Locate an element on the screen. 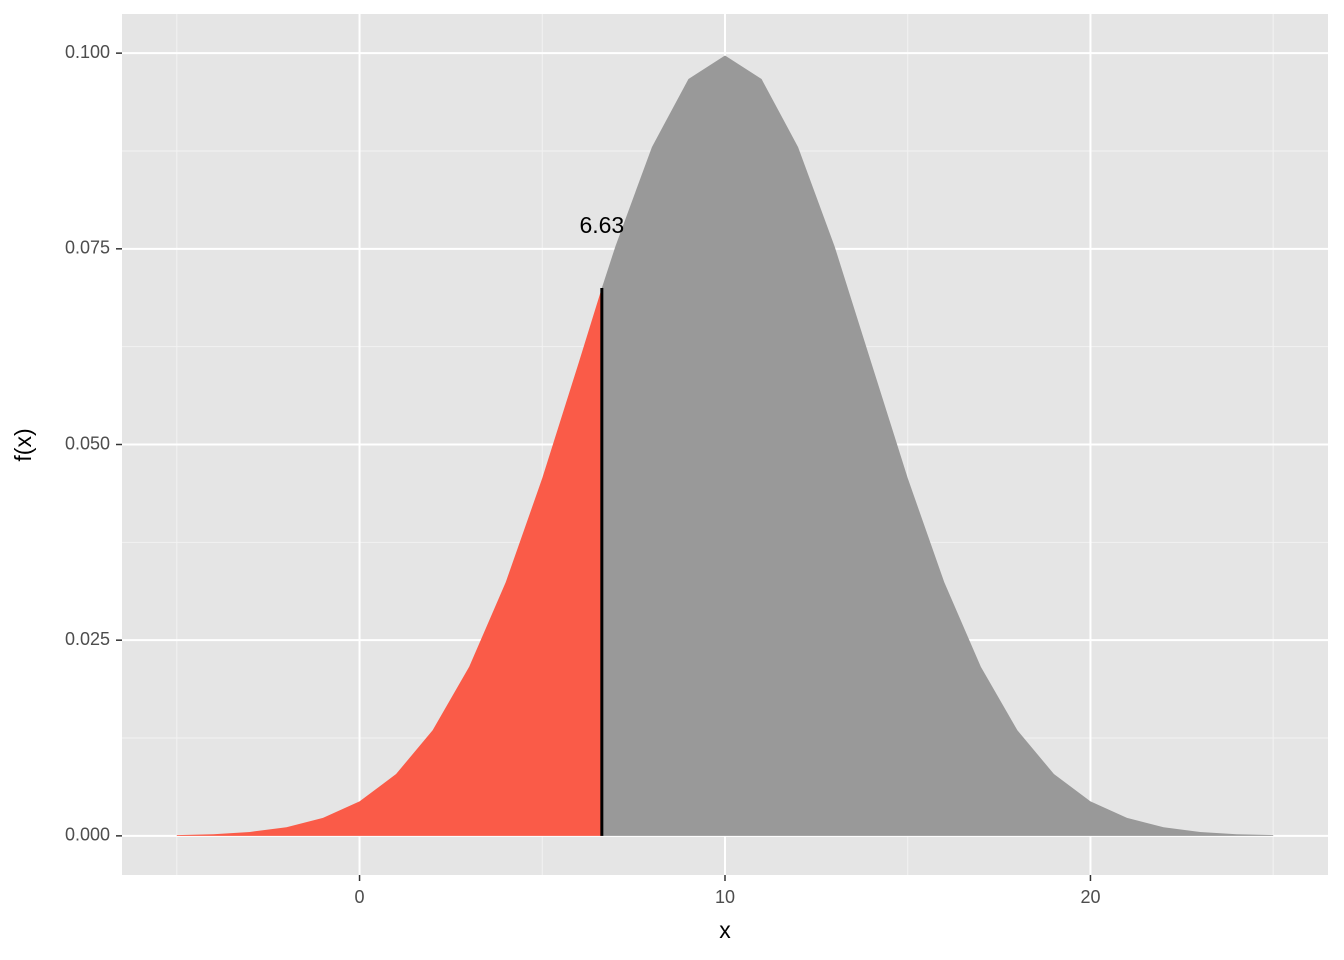 The width and height of the screenshot is (1344, 960). y-tick-label: 0.025 is located at coordinates (87, 639).